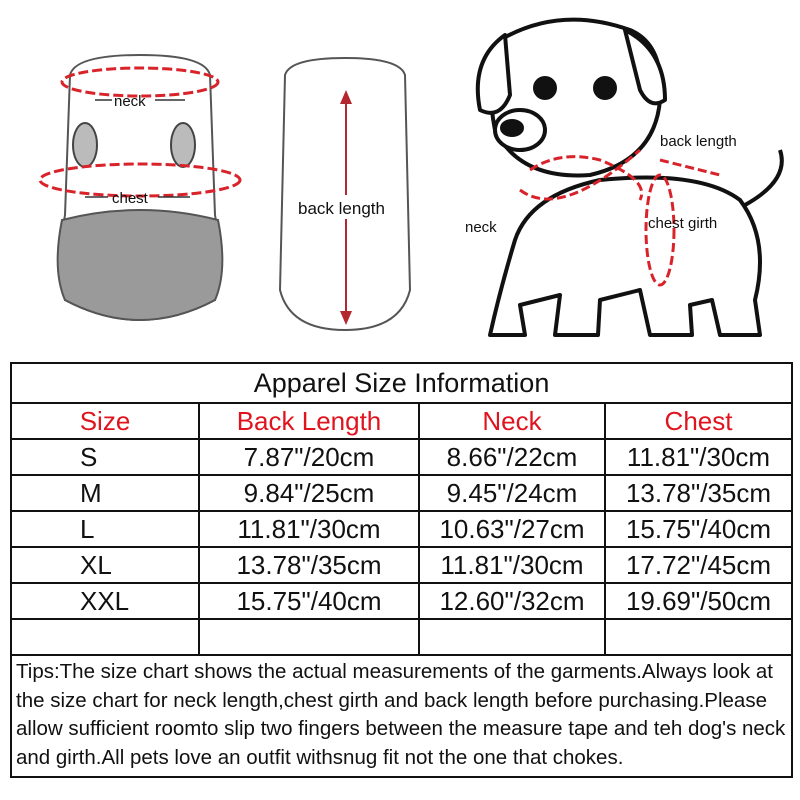 Image resolution: width=800 pixels, height=800 pixels. Describe the element at coordinates (512, 529) in the screenshot. I see `neck-cell: 10.63"/27cm` at that location.